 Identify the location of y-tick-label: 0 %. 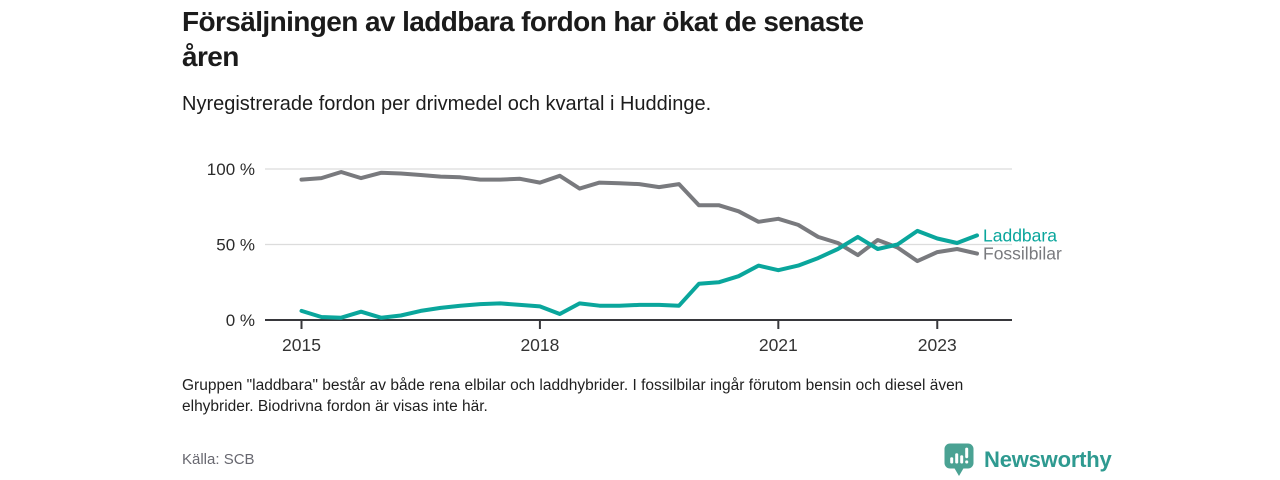
(240, 320).